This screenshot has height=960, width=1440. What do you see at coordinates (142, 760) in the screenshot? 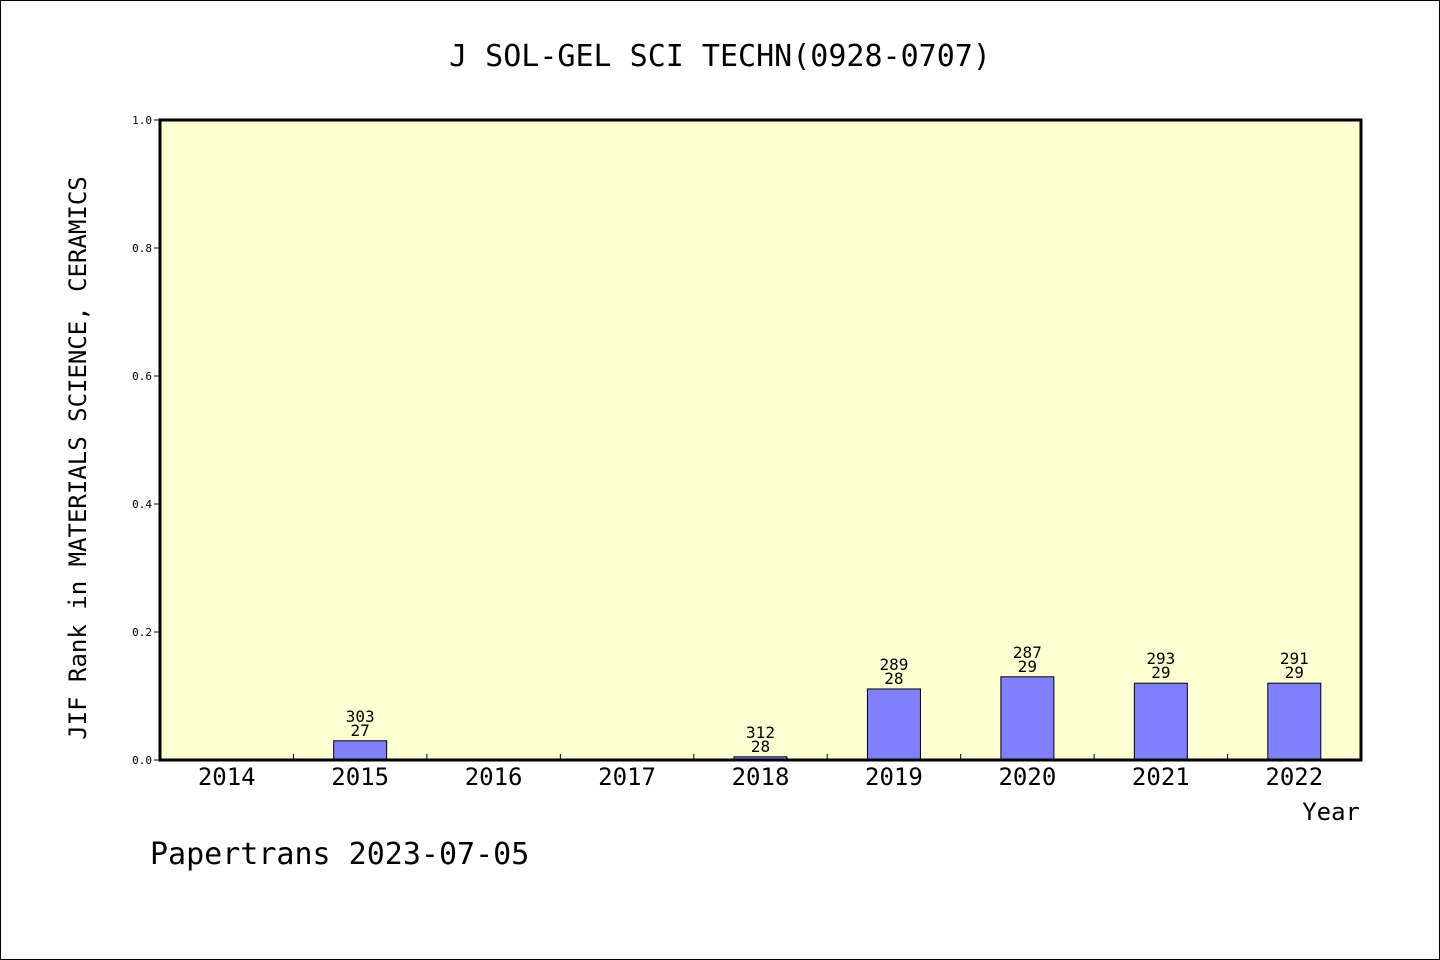
I see `y-tick-label: 0.0` at bounding box center [142, 760].